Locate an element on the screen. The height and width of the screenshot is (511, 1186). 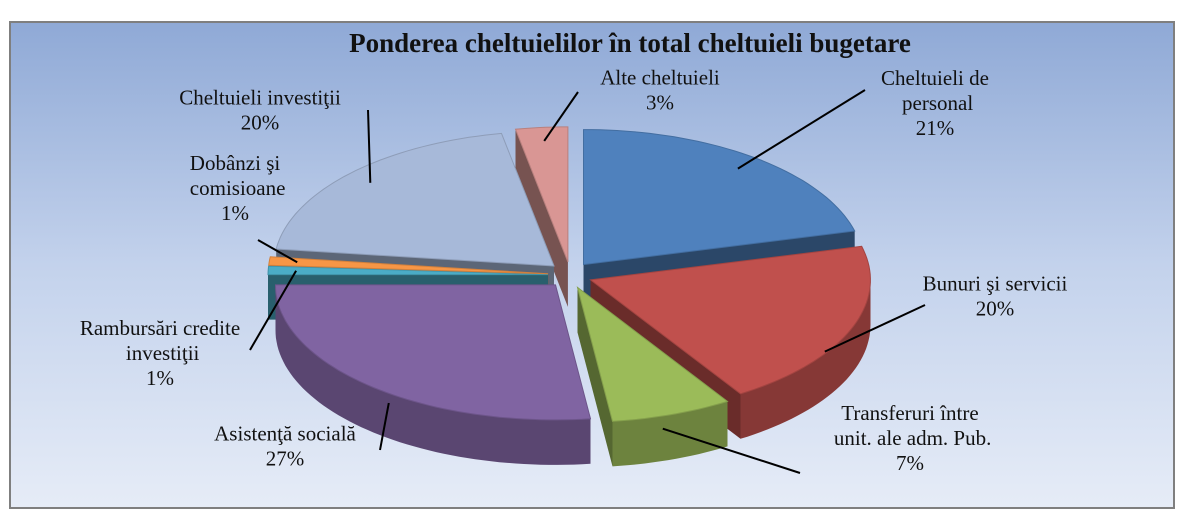
category-label: Alte cheltuieli is located at coordinates (660, 77).